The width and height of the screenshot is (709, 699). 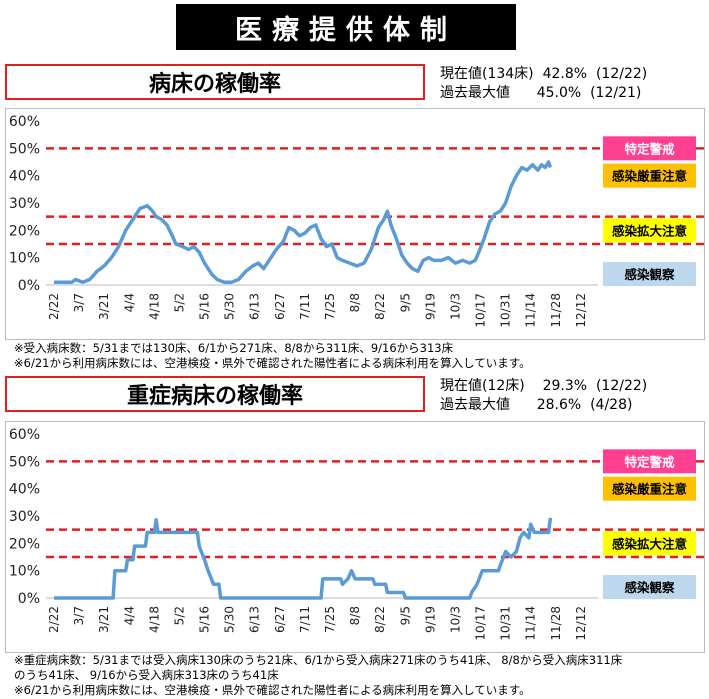 I want to click on x-tick-label: 7/25, so click(x=330, y=306).